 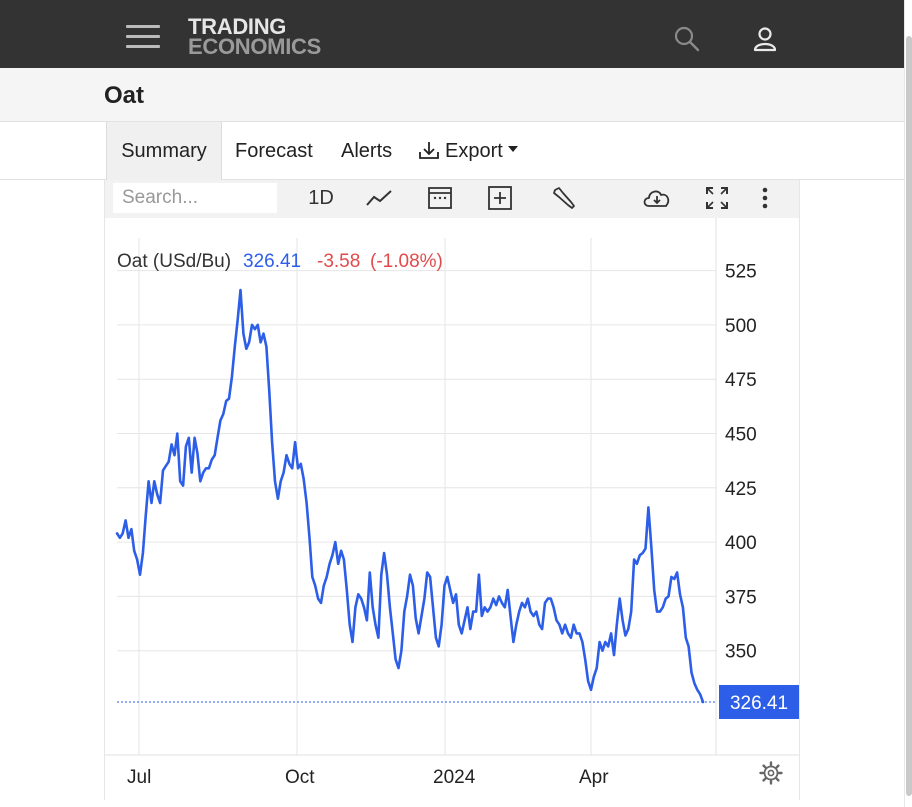 I want to click on calendar-icon, so click(x=440, y=198).